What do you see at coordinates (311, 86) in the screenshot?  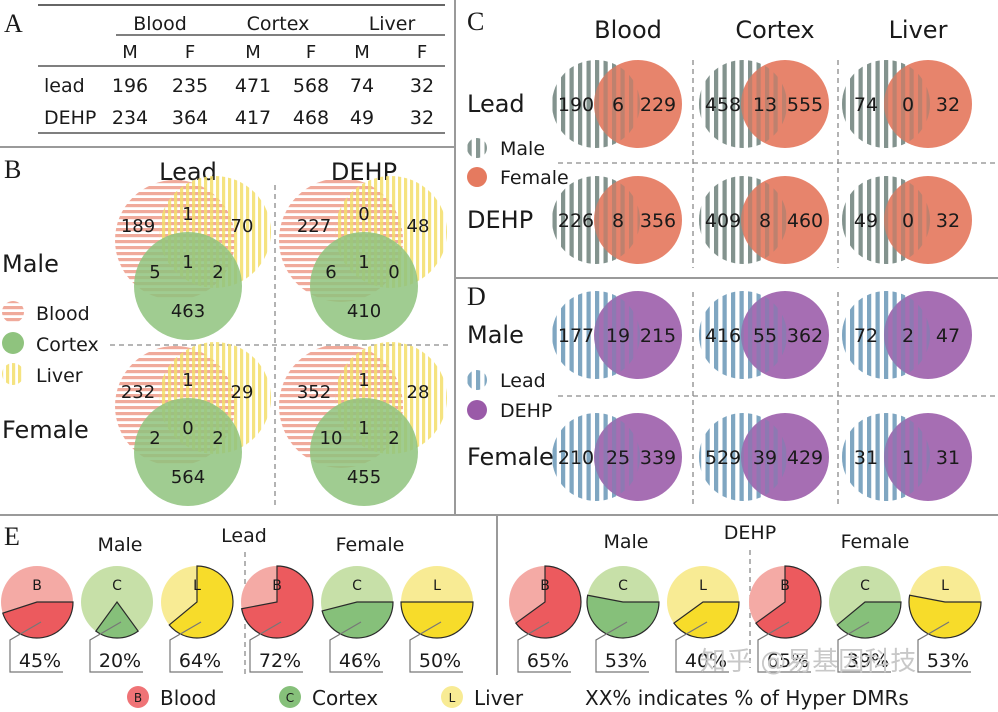 I see `table-cell: 568` at bounding box center [311, 86].